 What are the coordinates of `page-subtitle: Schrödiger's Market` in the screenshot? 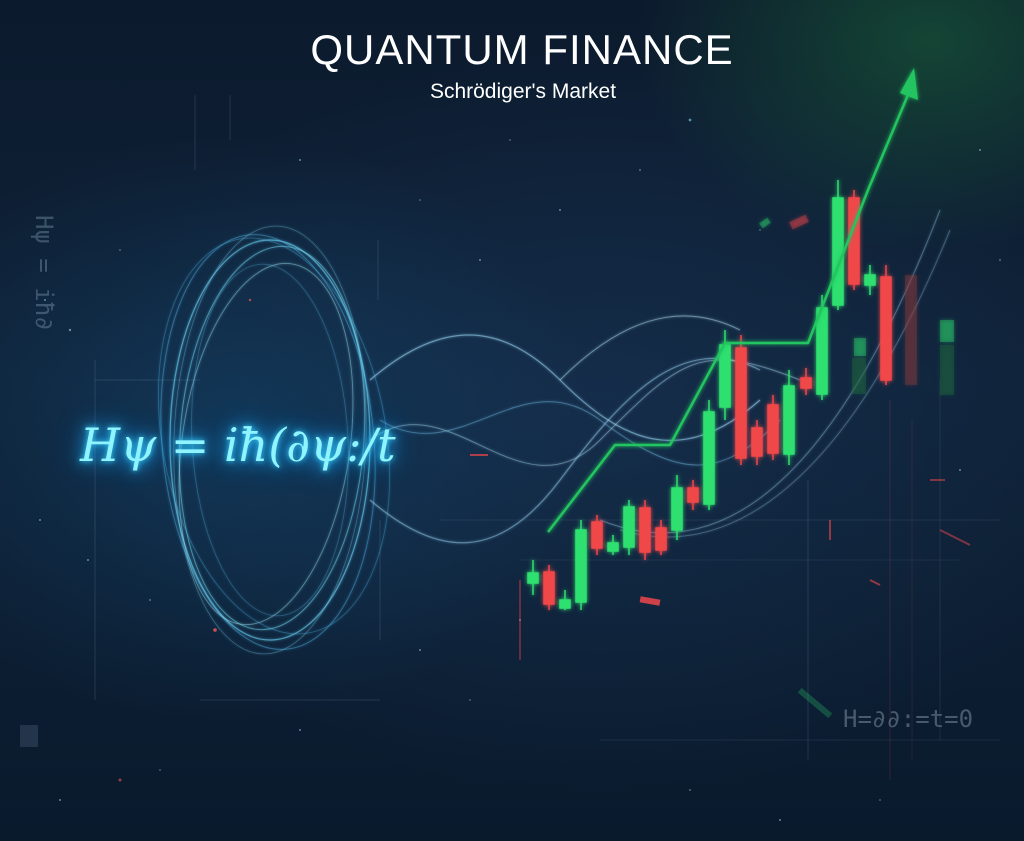 It's located at (523, 91).